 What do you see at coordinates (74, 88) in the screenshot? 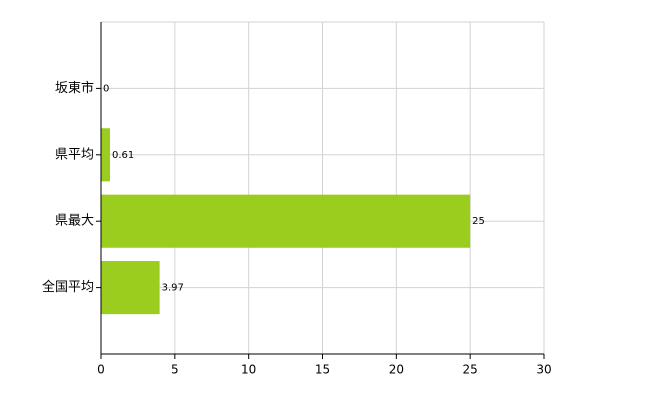
I see `y-tick-label: 坂東市` at bounding box center [74, 88].